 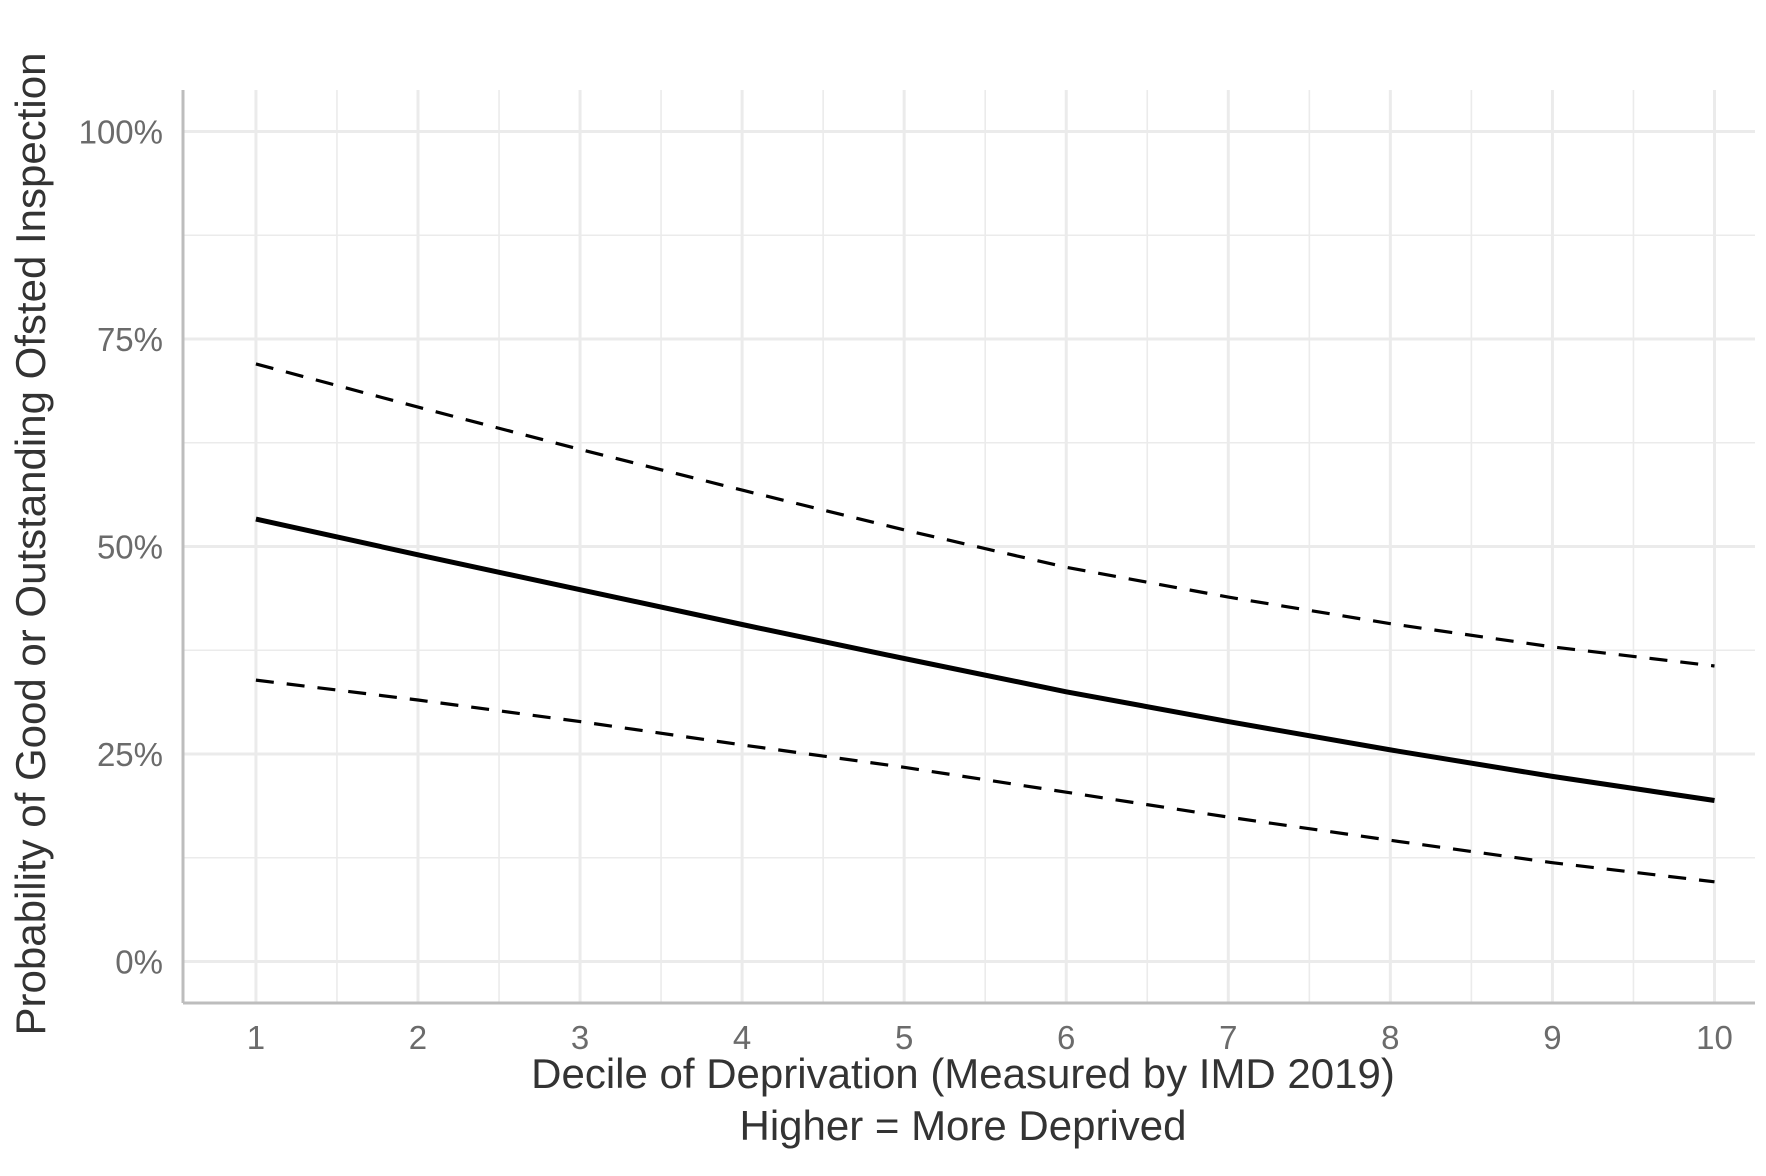 I want to click on x-axis-title-line2: Higher = More Deprived, so click(x=962, y=1125).